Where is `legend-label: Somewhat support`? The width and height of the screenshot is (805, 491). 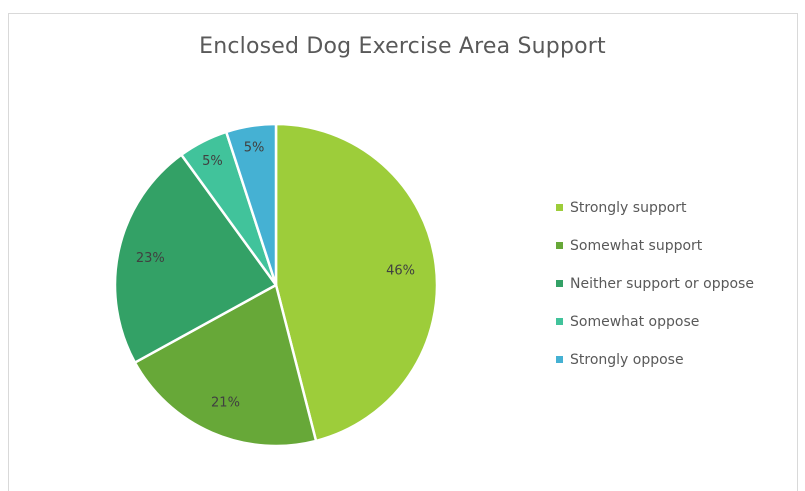 legend-label: Somewhat support is located at coordinates (636, 246).